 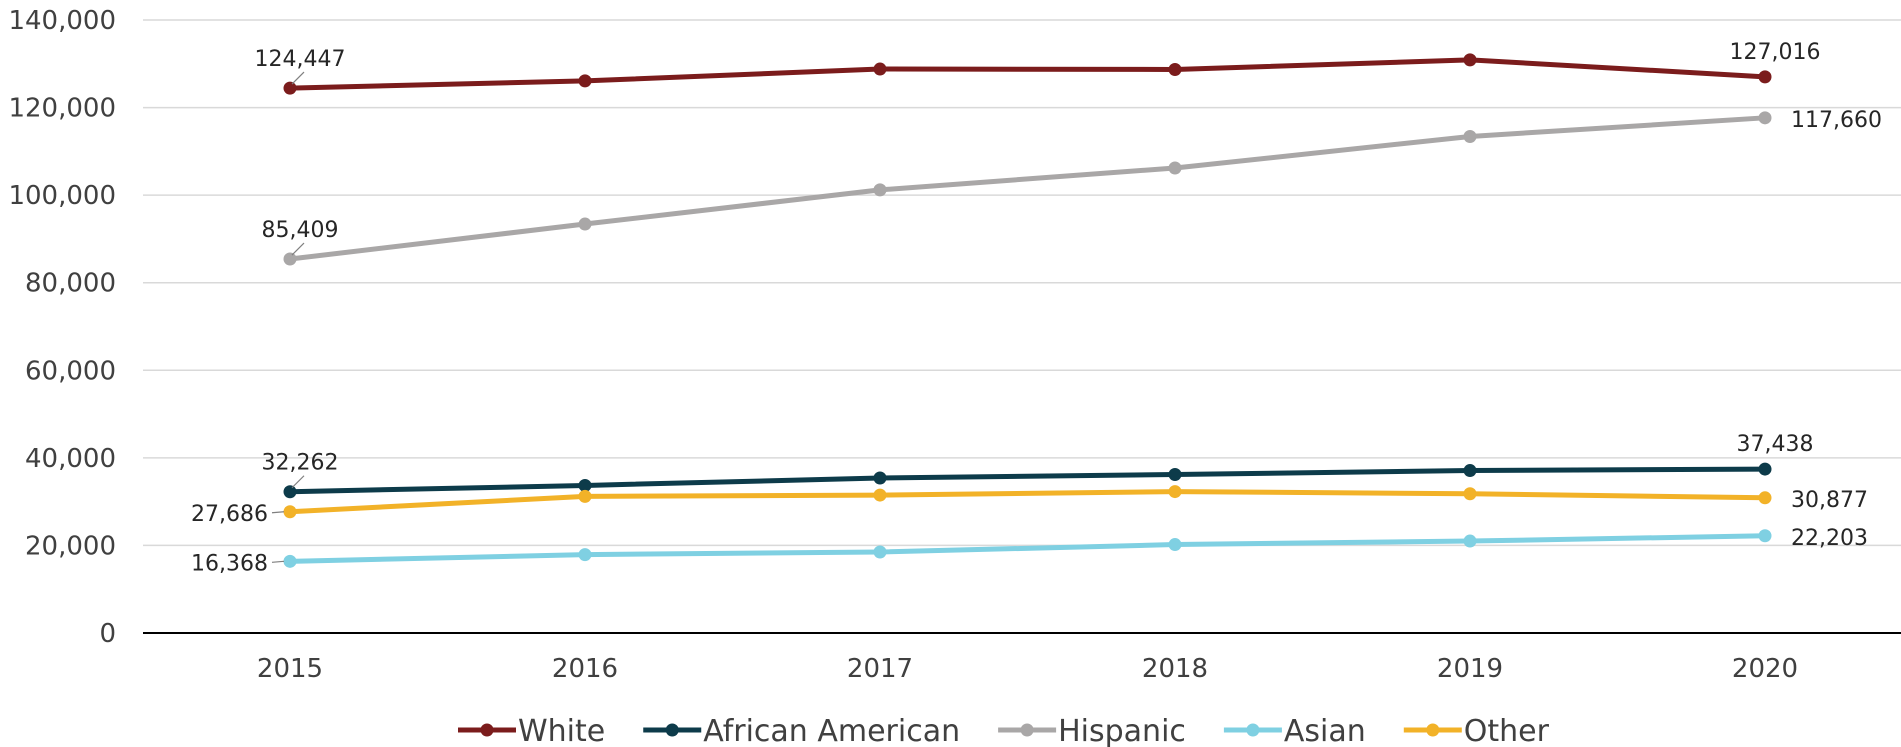 What do you see at coordinates (70, 546) in the screenshot?
I see `y-tick-label: 20,000` at bounding box center [70, 546].